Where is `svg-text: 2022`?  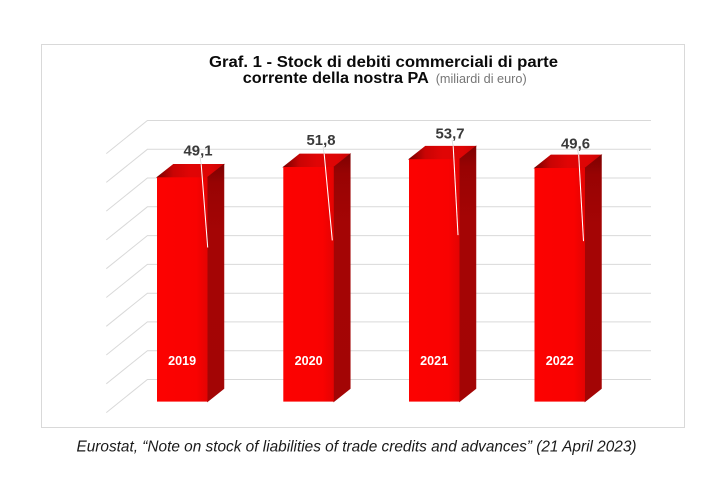
svg-text: 2022 is located at coordinates (560, 361).